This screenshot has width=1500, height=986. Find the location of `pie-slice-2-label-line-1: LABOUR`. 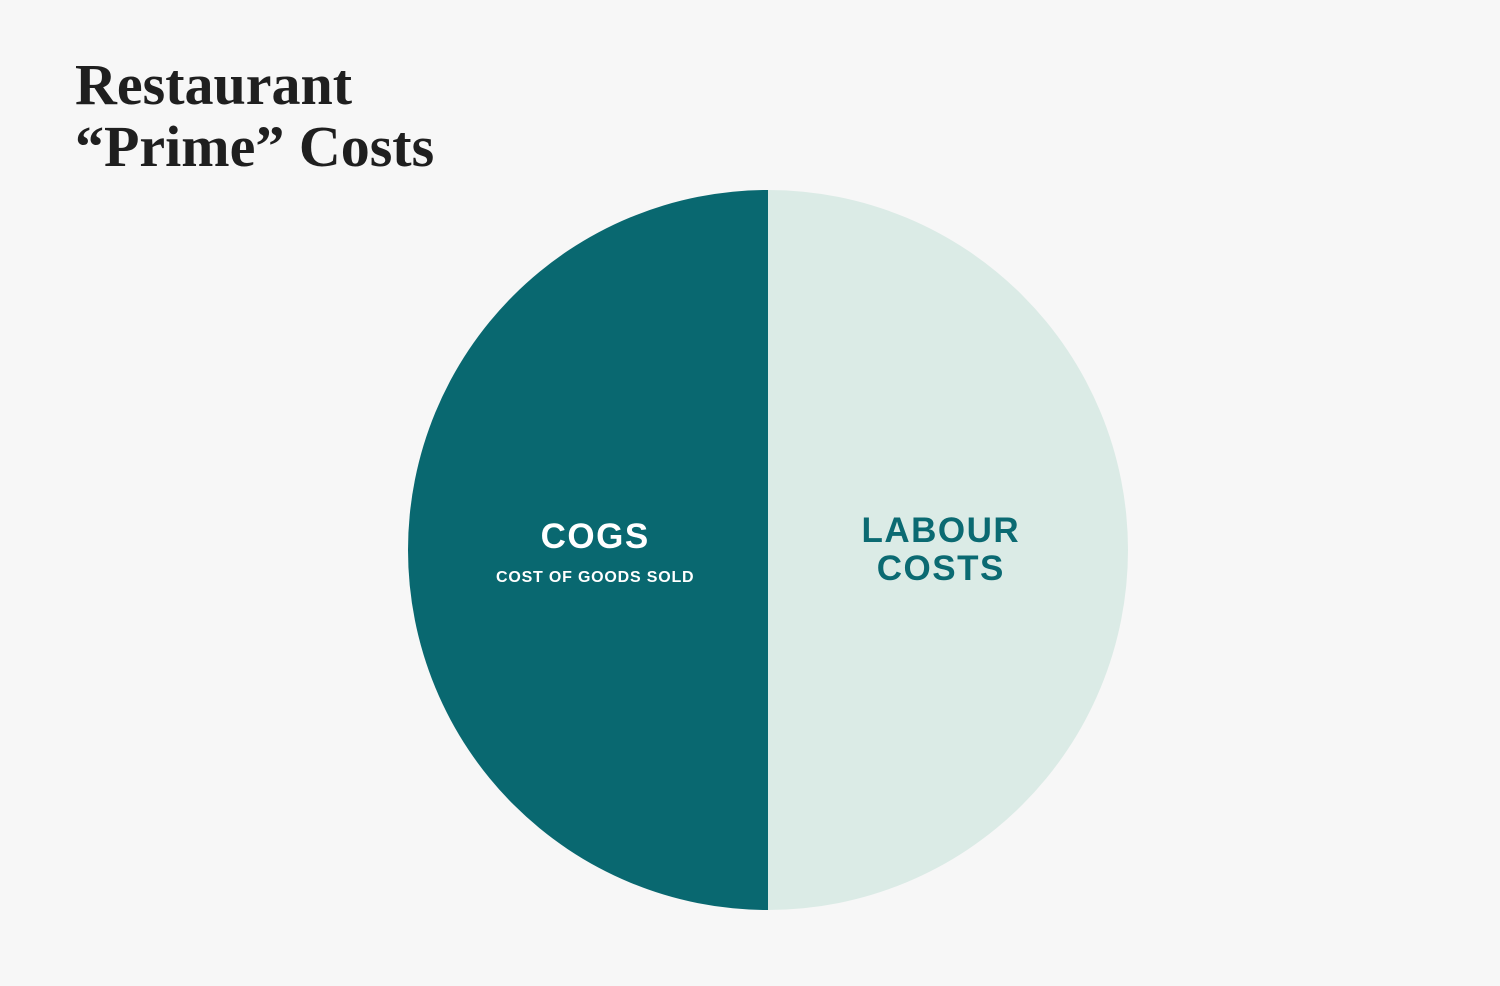

pie-slice-2-label-line-1: LABOUR is located at coordinates (940, 530).